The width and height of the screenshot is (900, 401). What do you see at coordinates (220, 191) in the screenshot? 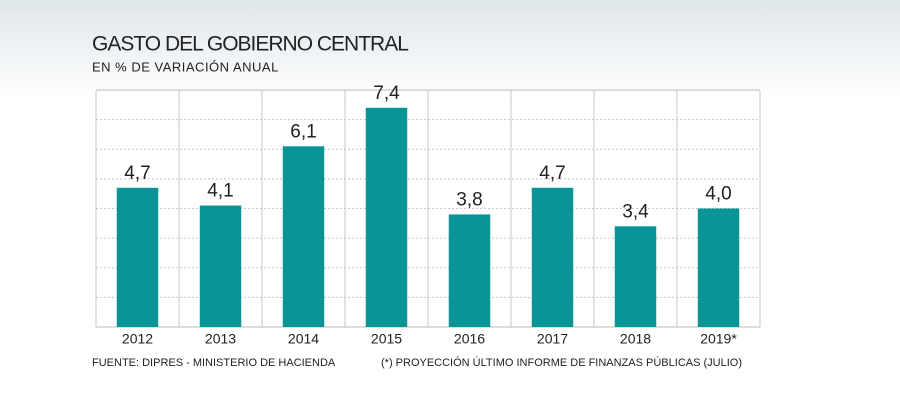
I see `value-label: 4,1` at bounding box center [220, 191].